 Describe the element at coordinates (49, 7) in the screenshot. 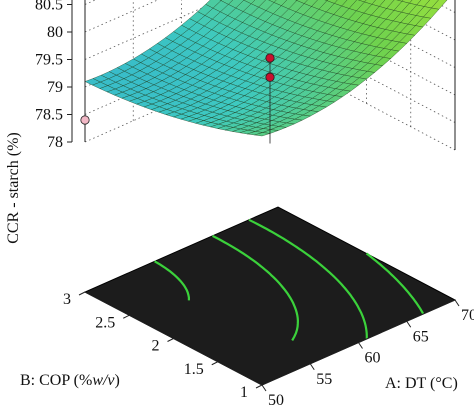

I see `z-tick-label-5: 80.5` at that location.